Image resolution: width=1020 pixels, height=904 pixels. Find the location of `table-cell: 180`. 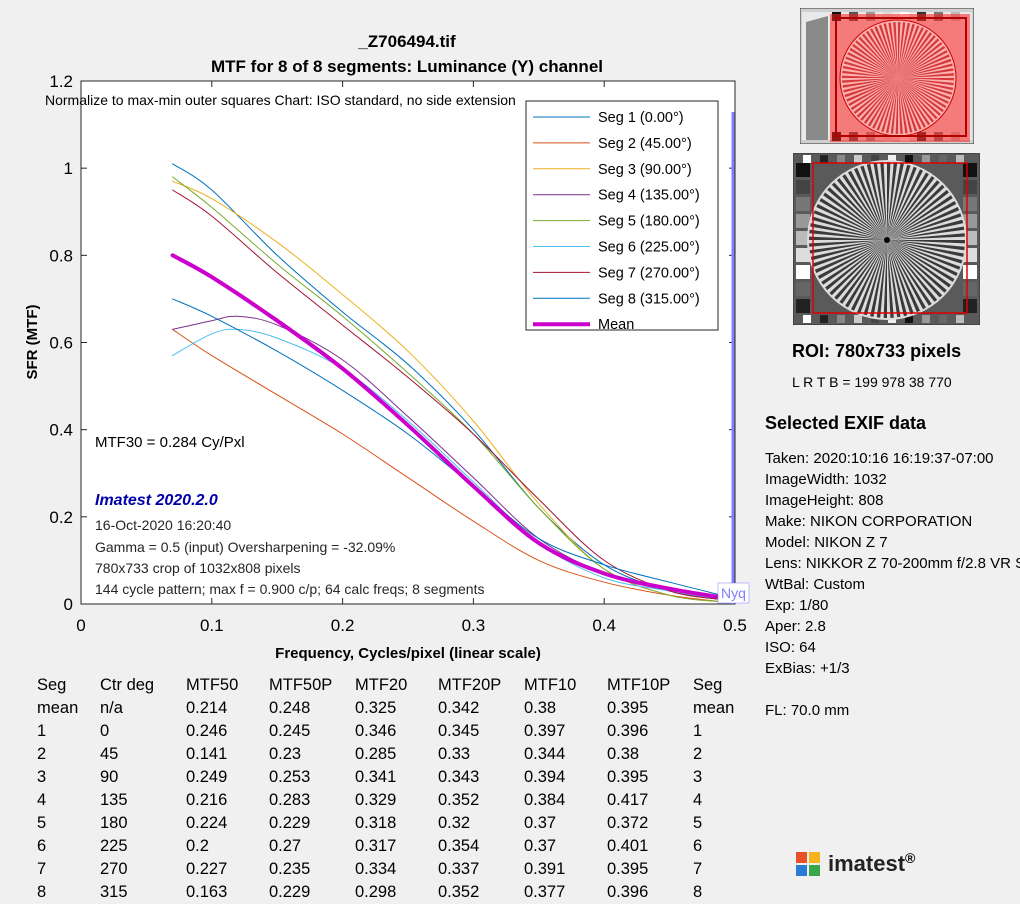

table-cell: 180 is located at coordinates (114, 823).